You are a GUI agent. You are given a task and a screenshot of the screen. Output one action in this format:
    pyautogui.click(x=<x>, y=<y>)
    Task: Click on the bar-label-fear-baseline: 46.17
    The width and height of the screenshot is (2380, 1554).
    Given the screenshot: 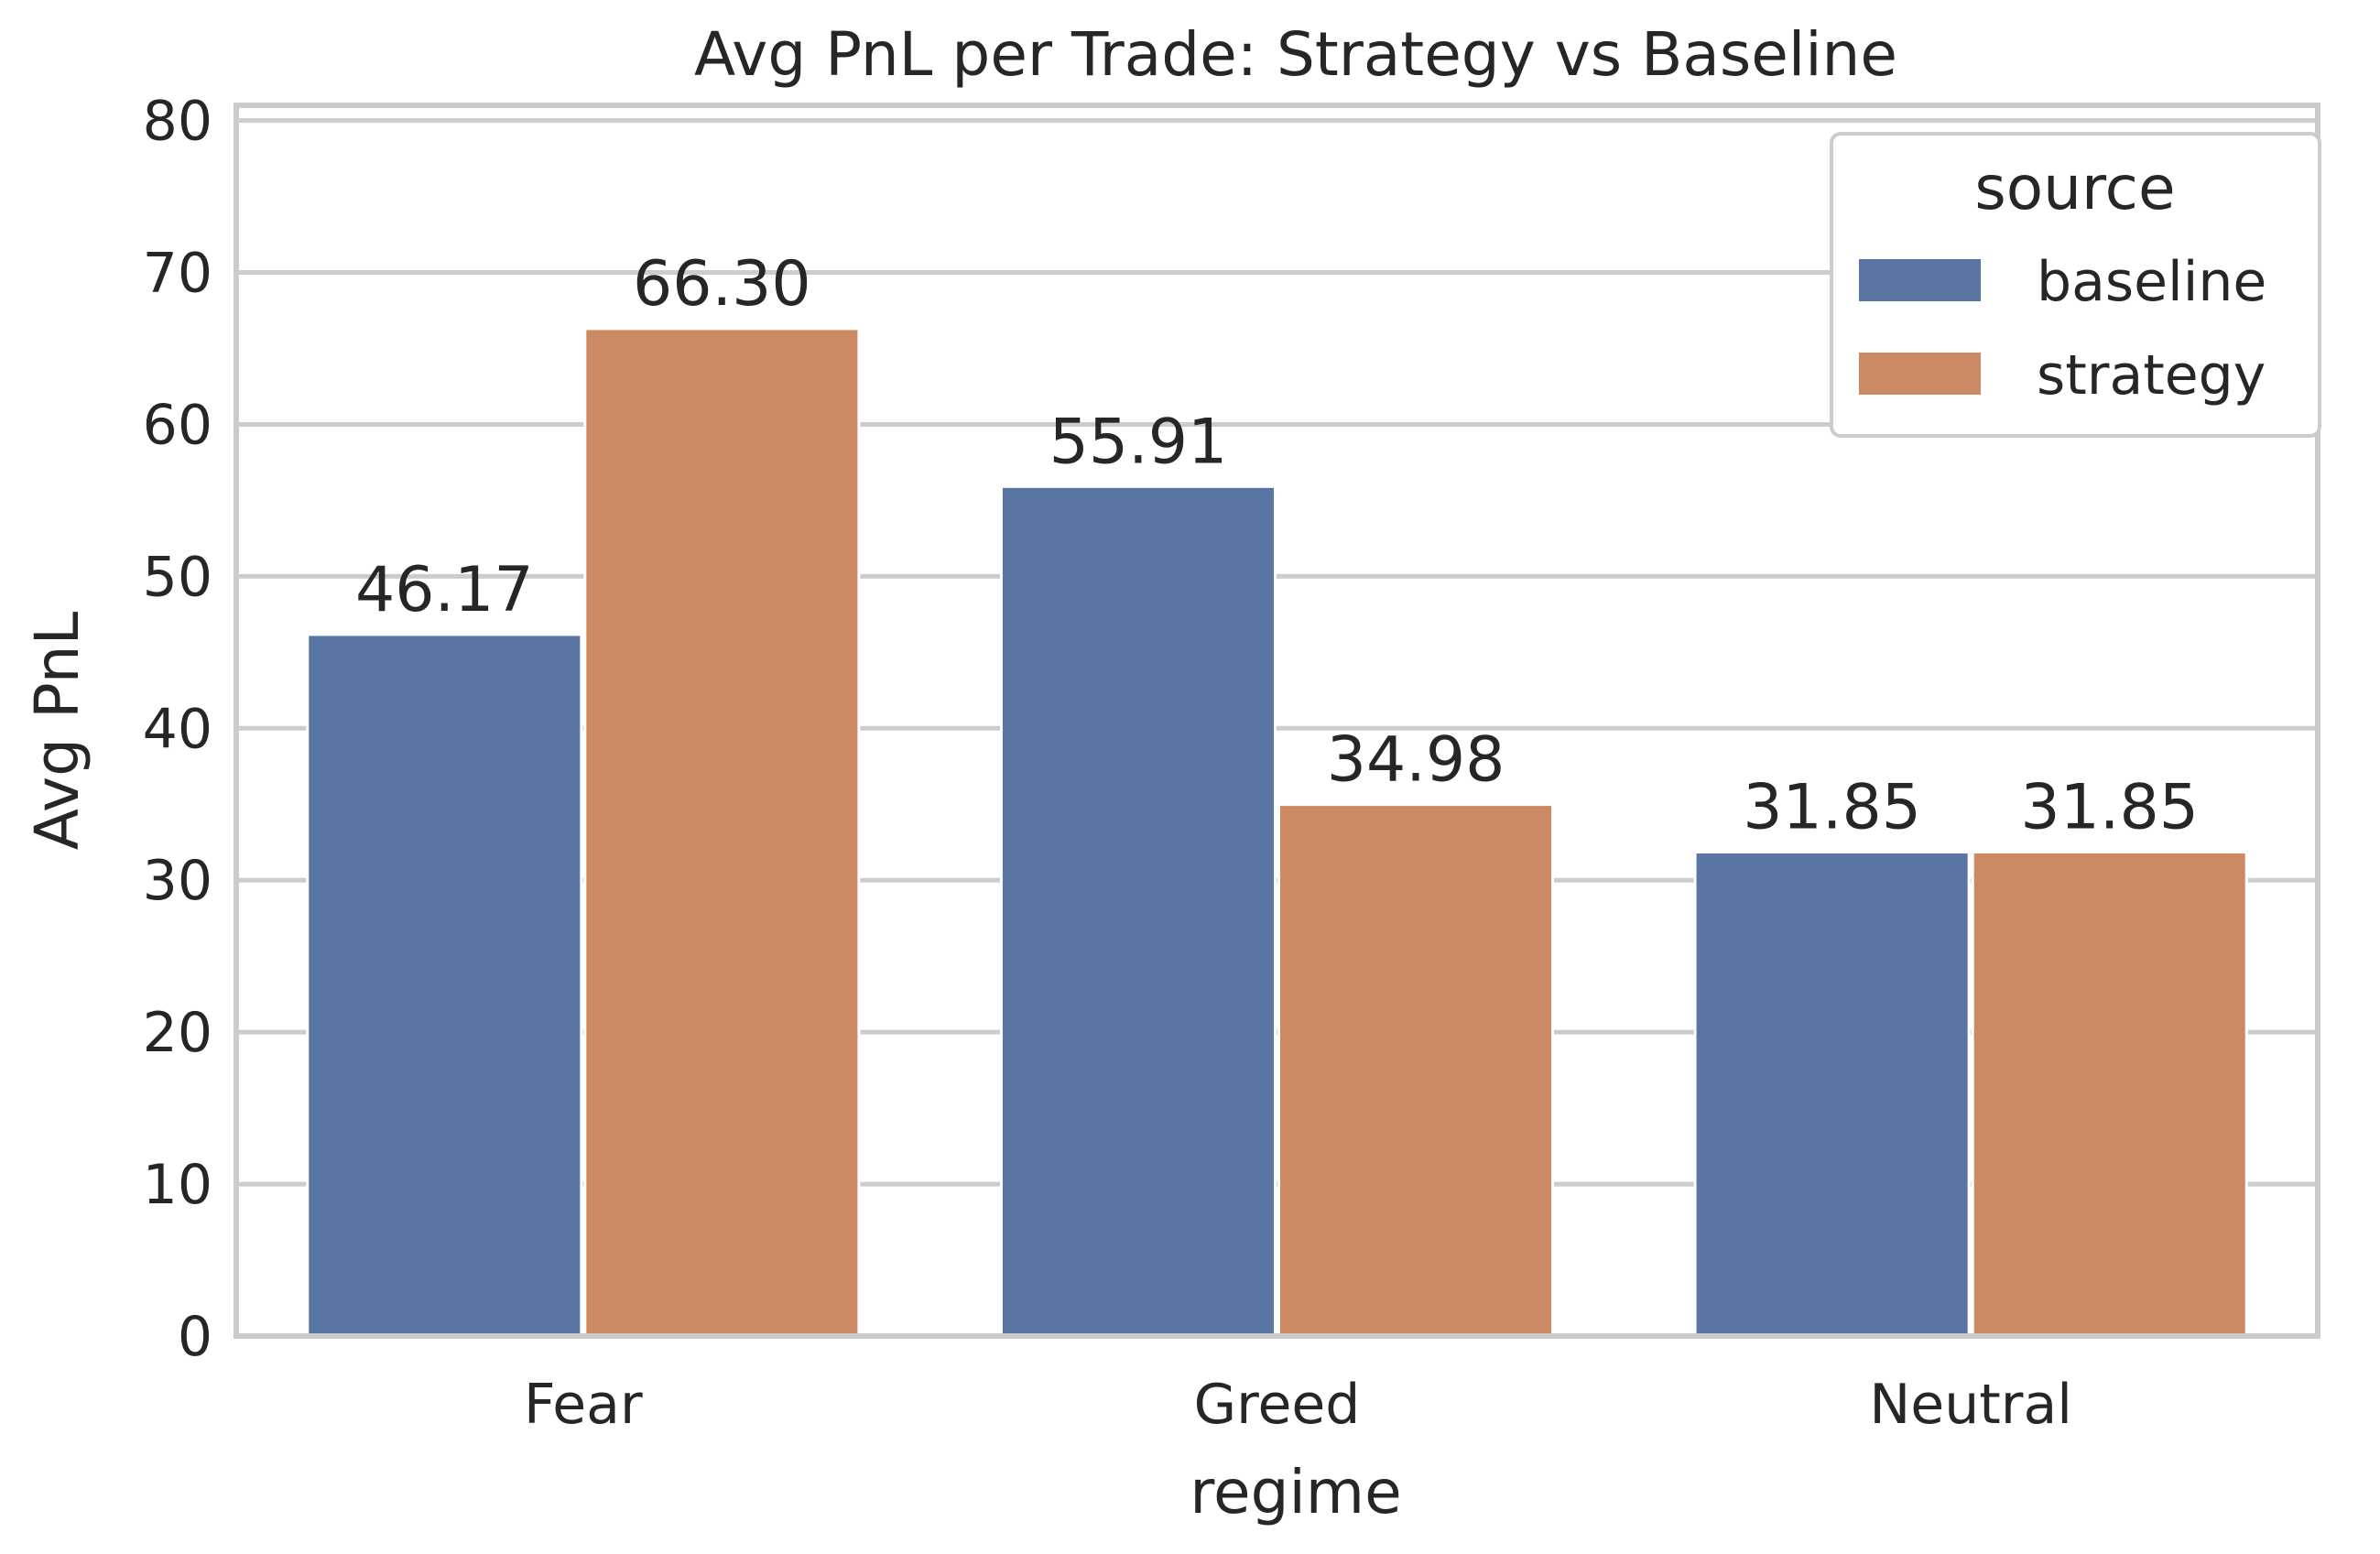 What is the action you would take?
    pyautogui.click(x=444, y=590)
    